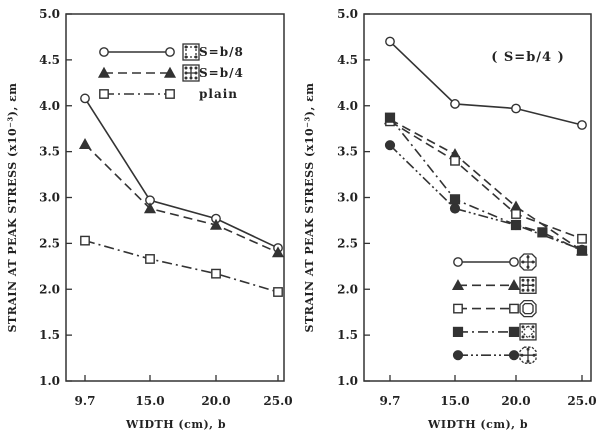 The width and height of the screenshot is (605, 437). What do you see at coordinates (347, 335) in the screenshot?
I see `right-y-tick-label: 1.5` at bounding box center [347, 335].